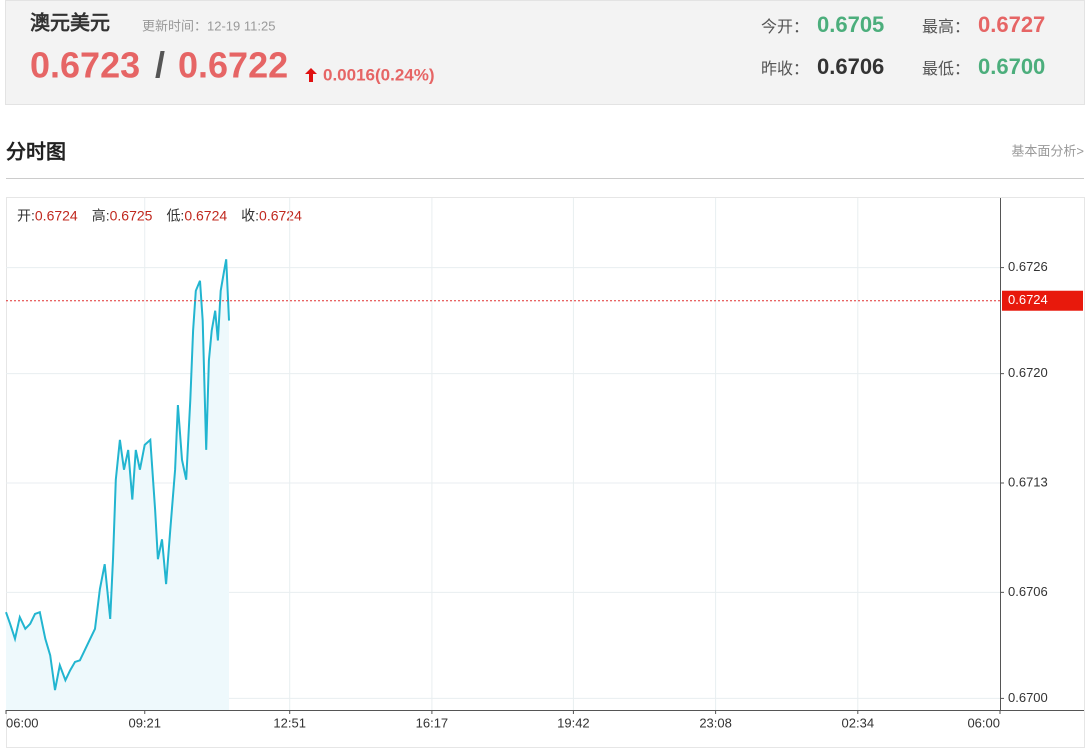 The width and height of the screenshot is (1091, 752). Describe the element at coordinates (159, 216) in the screenshot. I see `info-line: 开: 0.6724 高: 0.6725 低: 0.6724 收: 0.6724` at that location.